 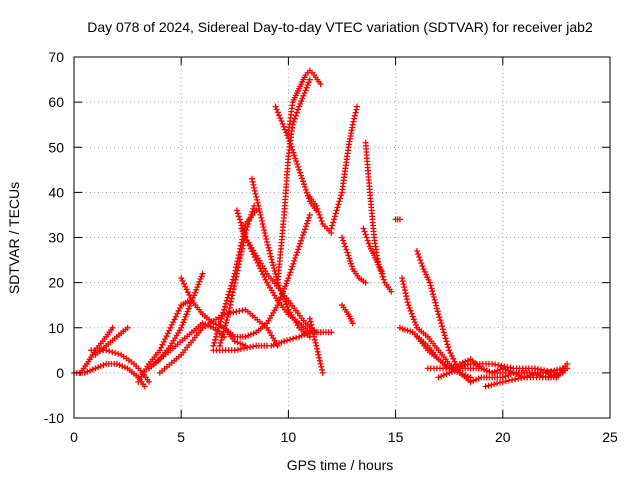 I want to click on y-tick-label: 70, so click(x=56, y=57).